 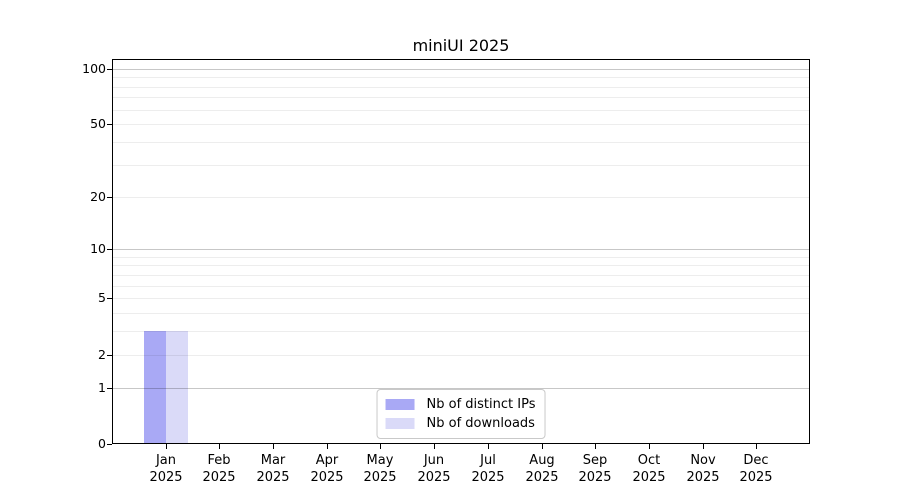 I want to click on x-tick-label: Oct 2025, so click(x=649, y=469).